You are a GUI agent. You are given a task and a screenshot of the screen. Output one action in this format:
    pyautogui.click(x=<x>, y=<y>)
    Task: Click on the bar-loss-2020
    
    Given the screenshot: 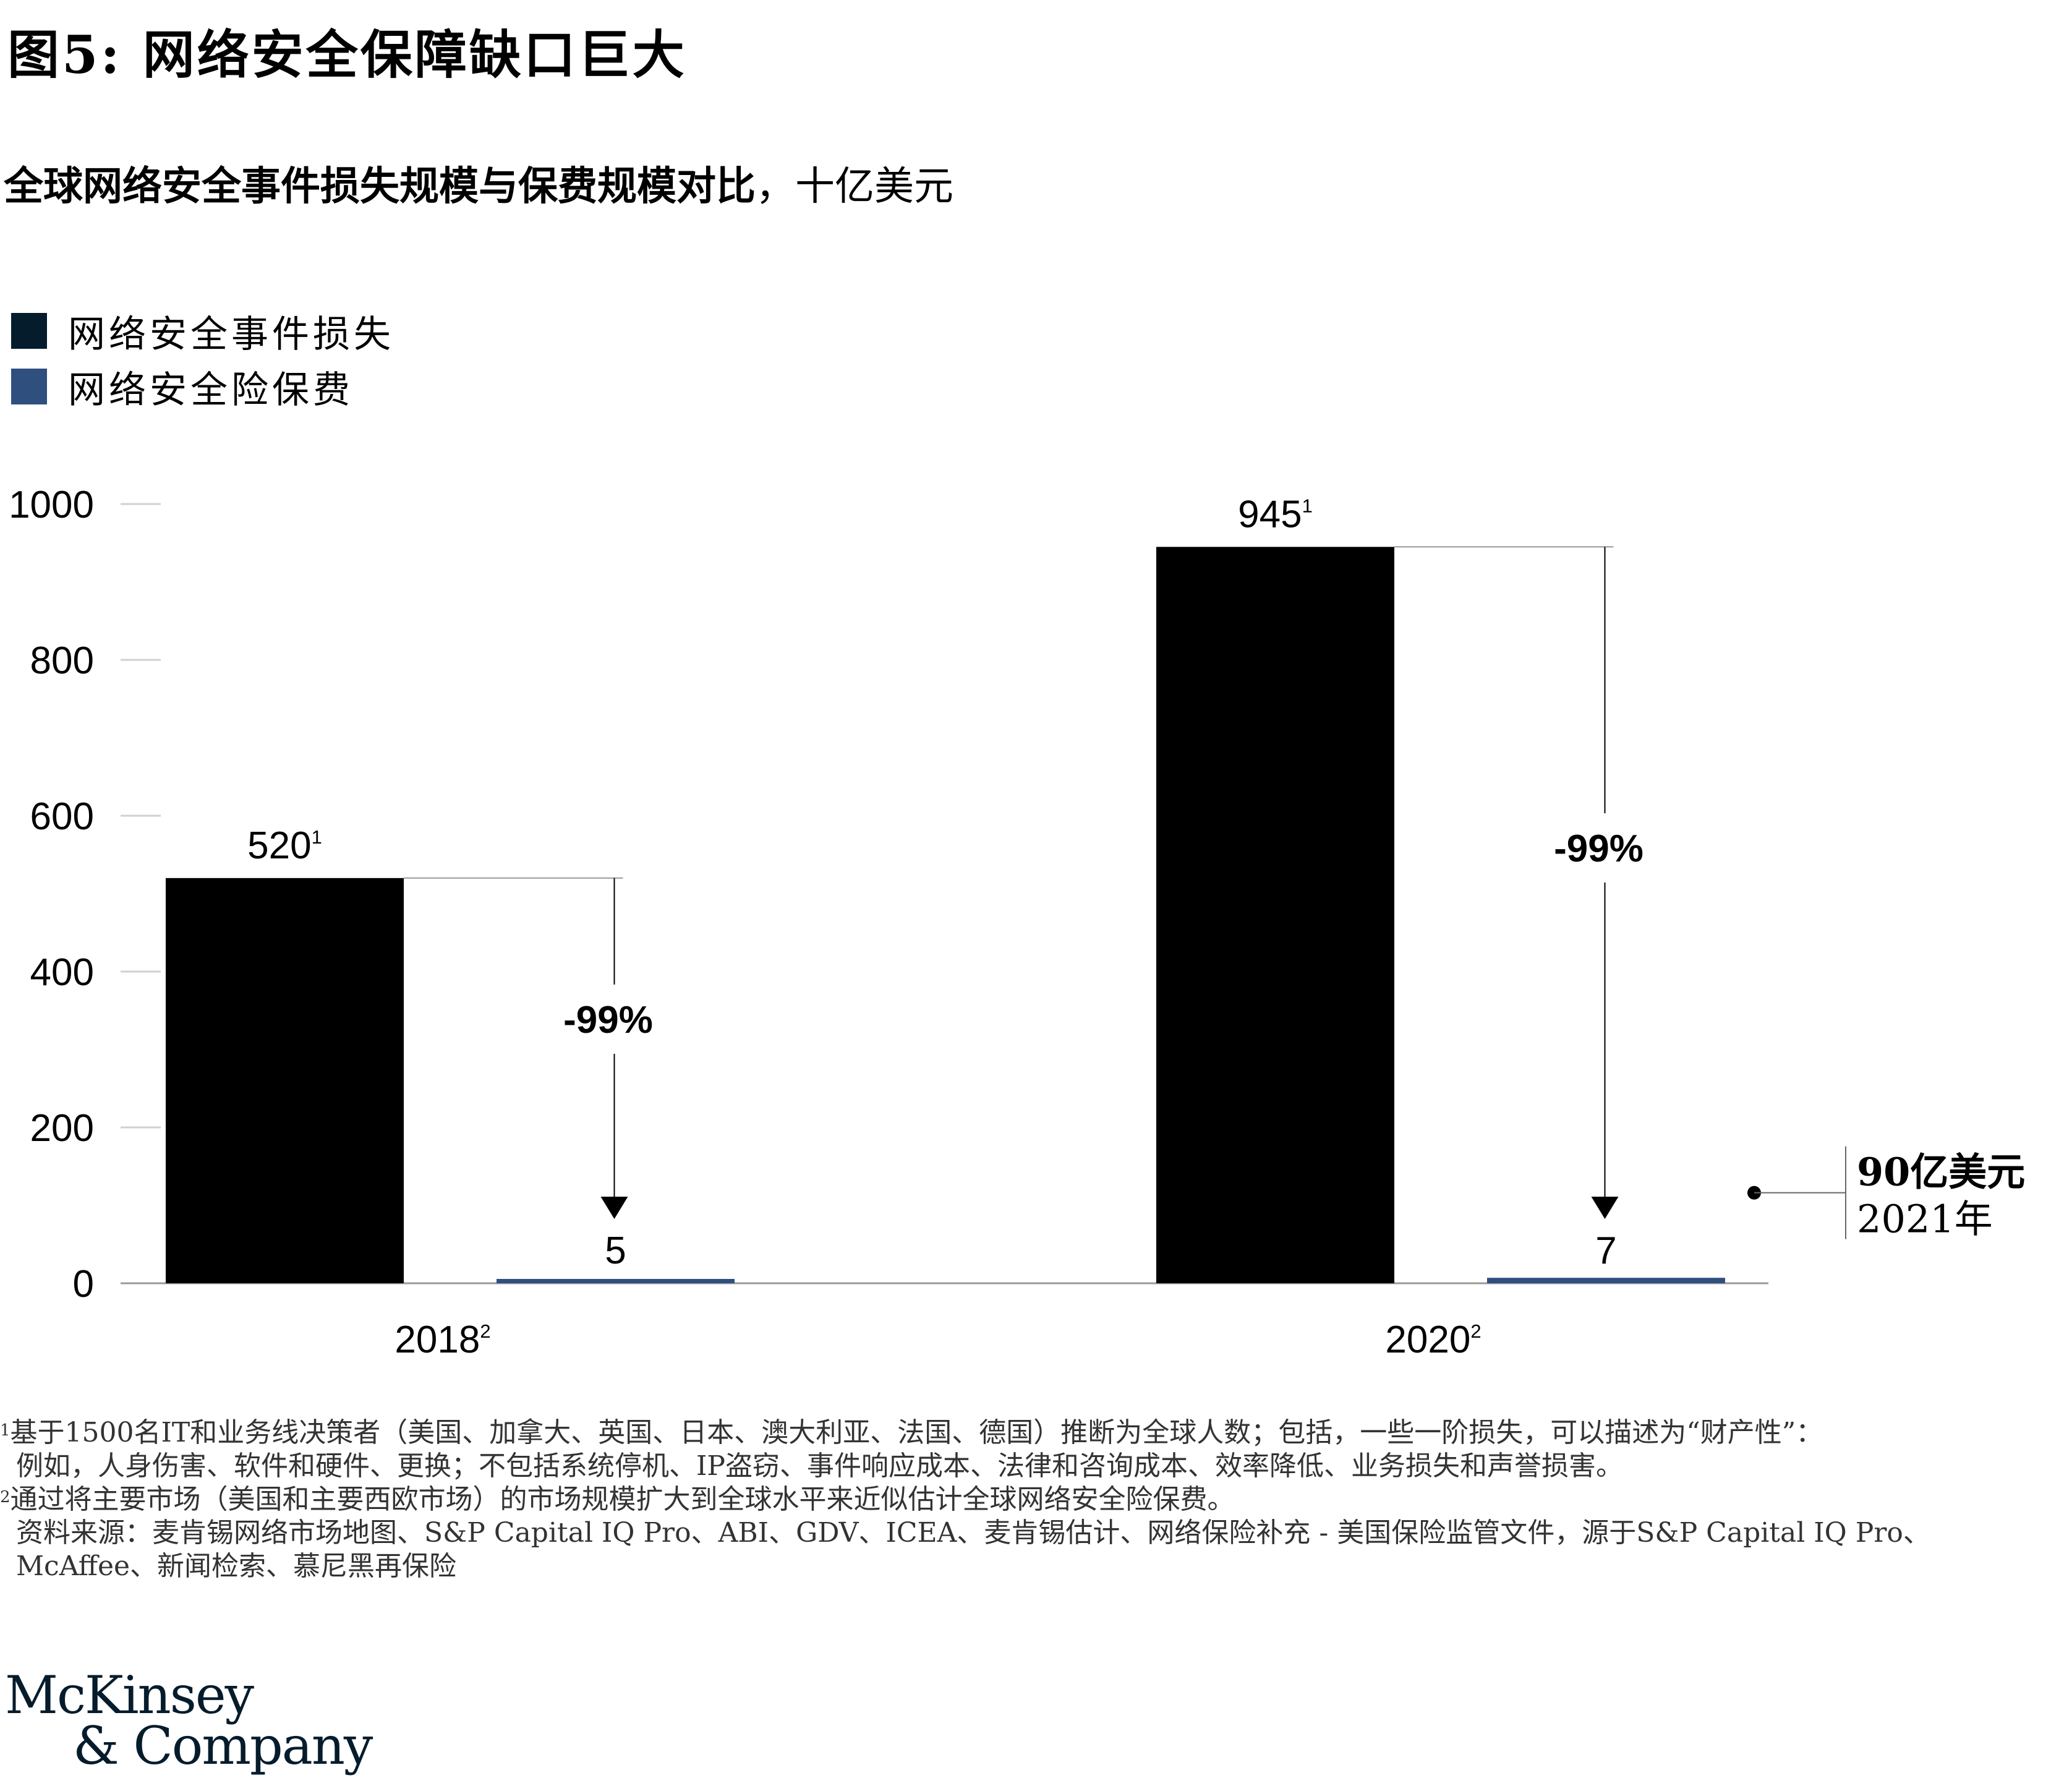 What is the action you would take?
    pyautogui.click(x=1275, y=915)
    